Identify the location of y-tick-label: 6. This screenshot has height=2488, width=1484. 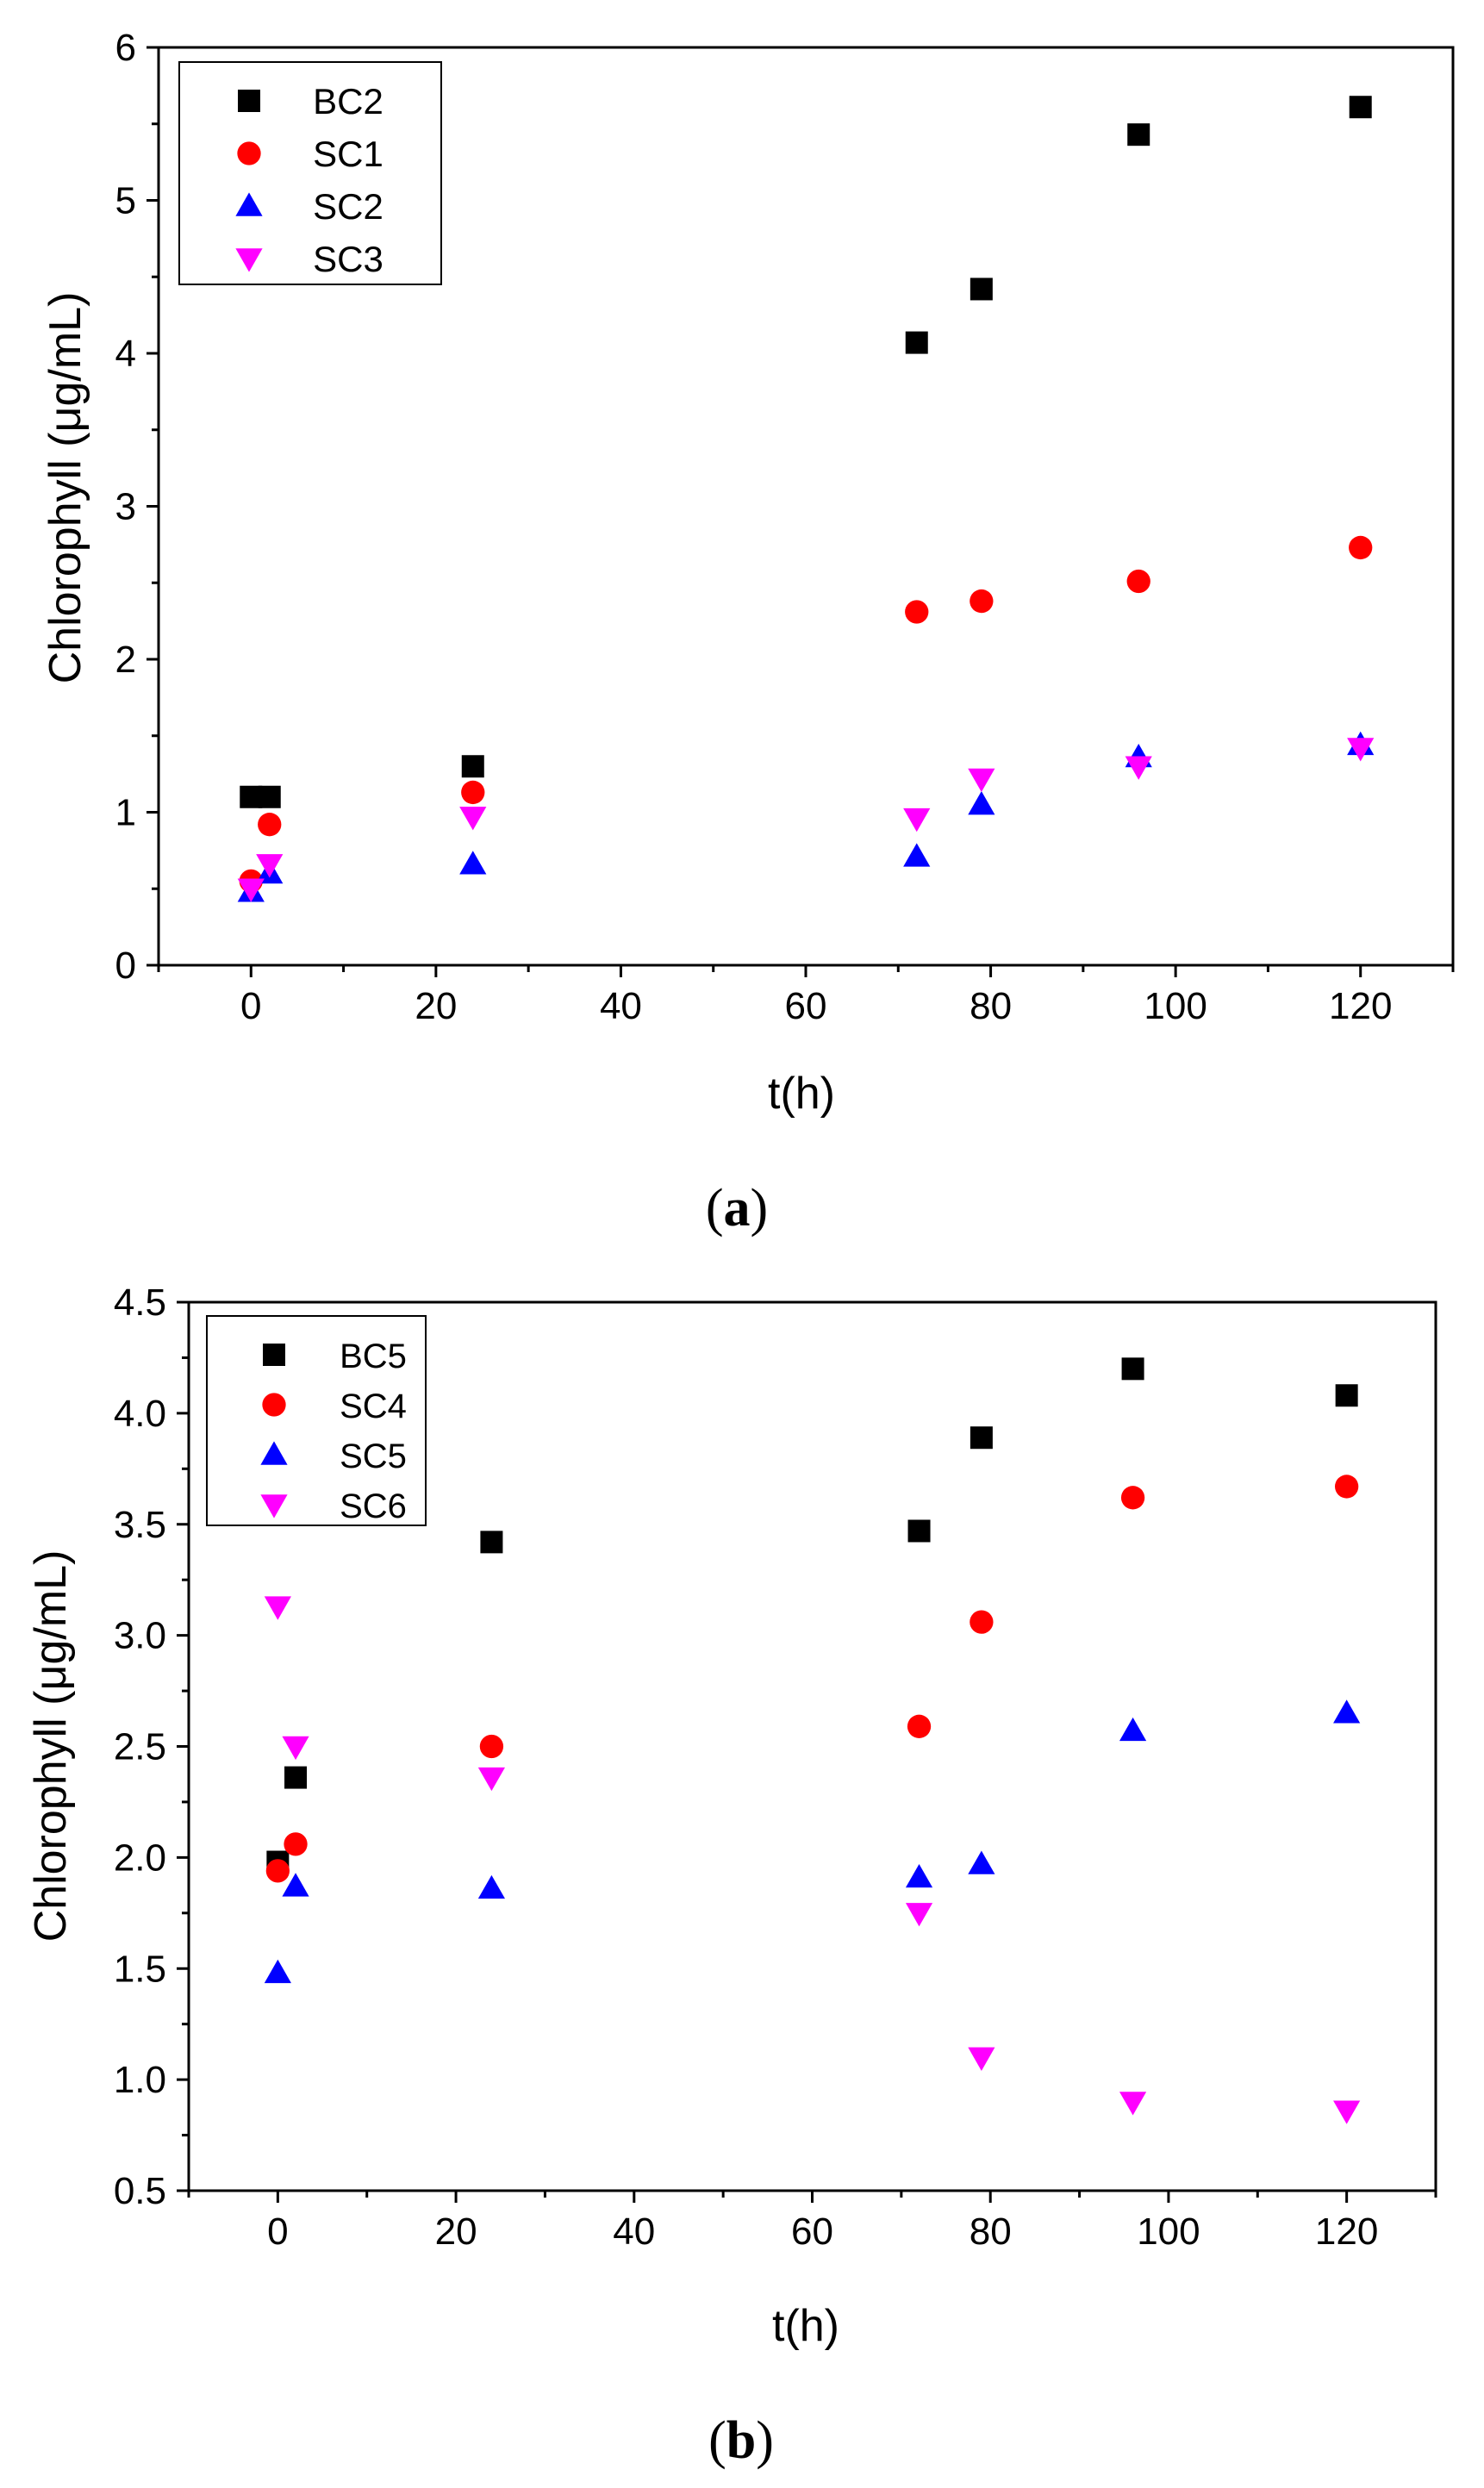
(126, 48).